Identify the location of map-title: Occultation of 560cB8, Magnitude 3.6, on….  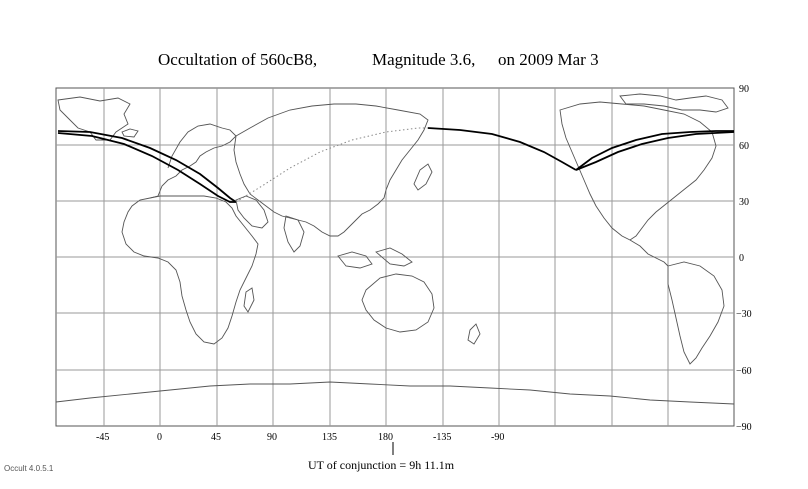
(404, 61).